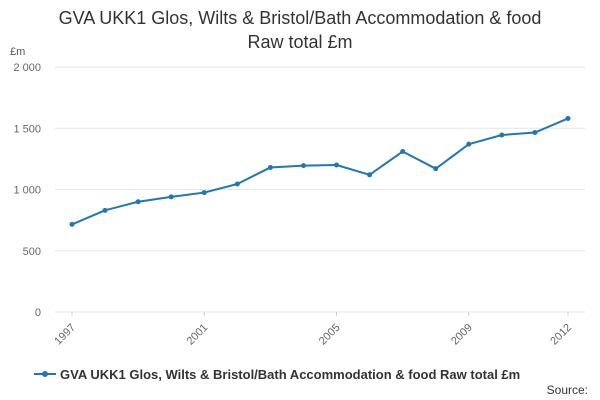 The width and height of the screenshot is (600, 400). I want to click on x-tick-label: 2005, so click(330, 335).